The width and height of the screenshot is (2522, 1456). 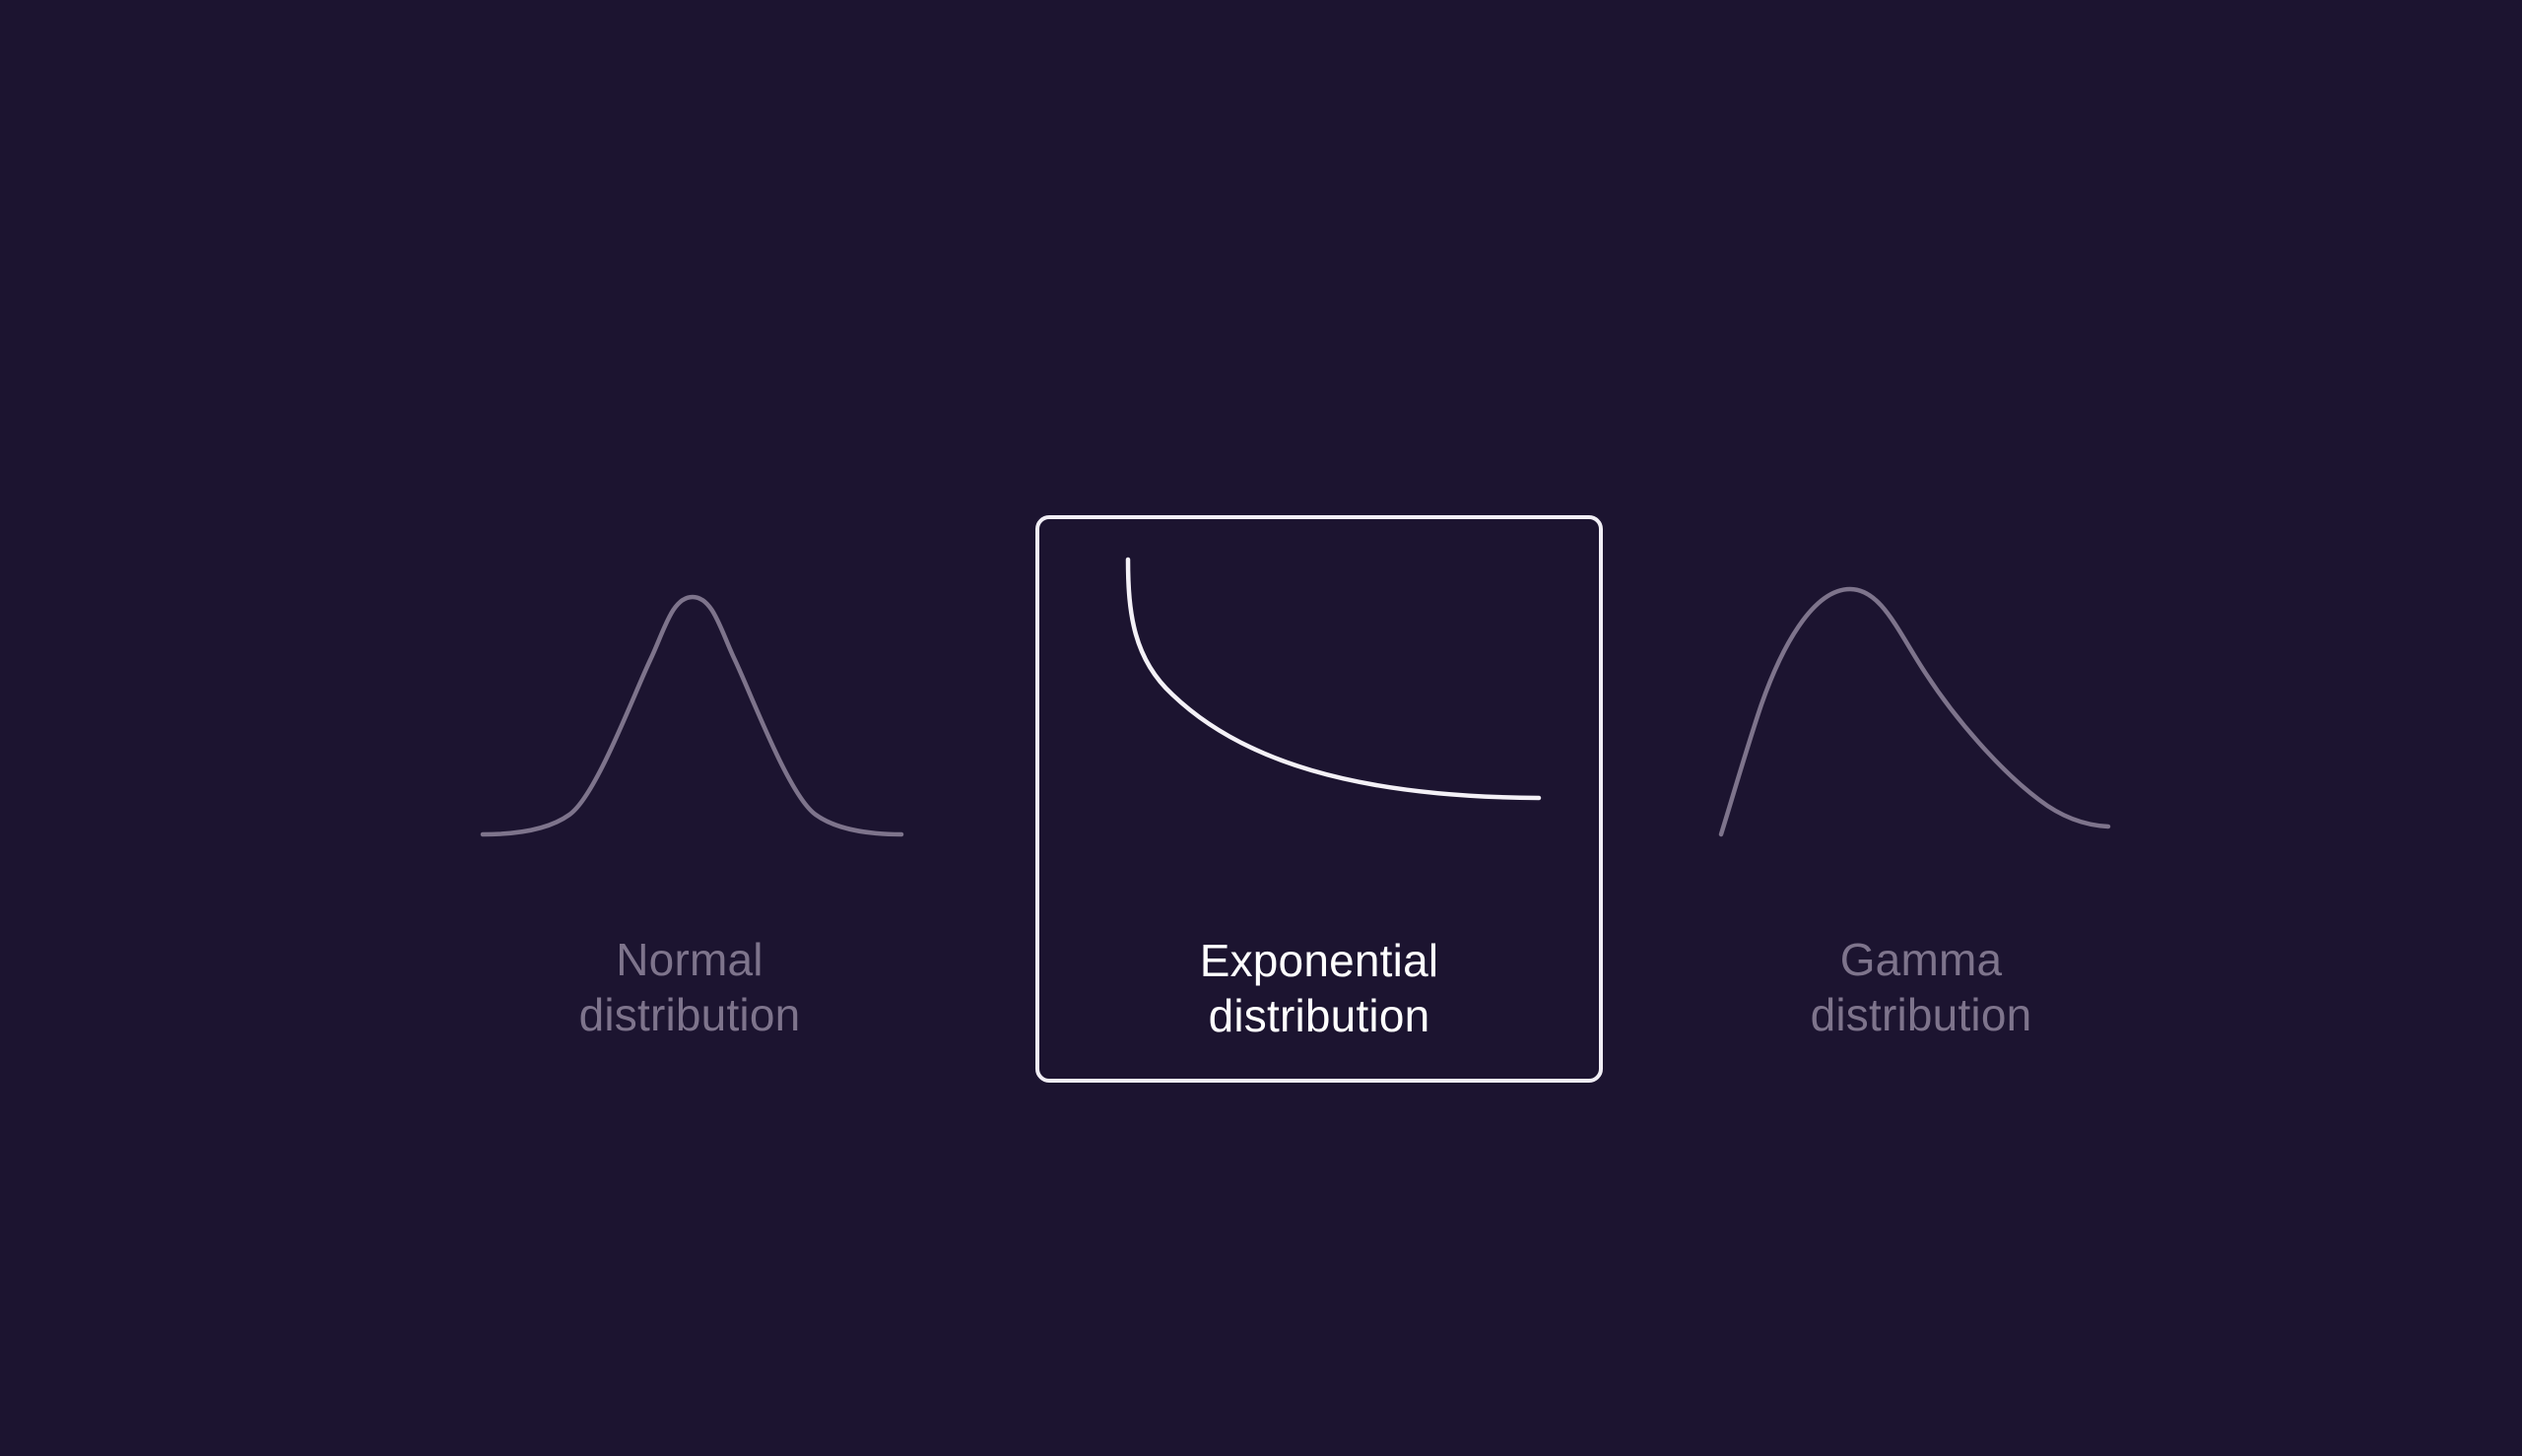 I want to click on option-label: Gamma distribution, so click(x=1921, y=987).